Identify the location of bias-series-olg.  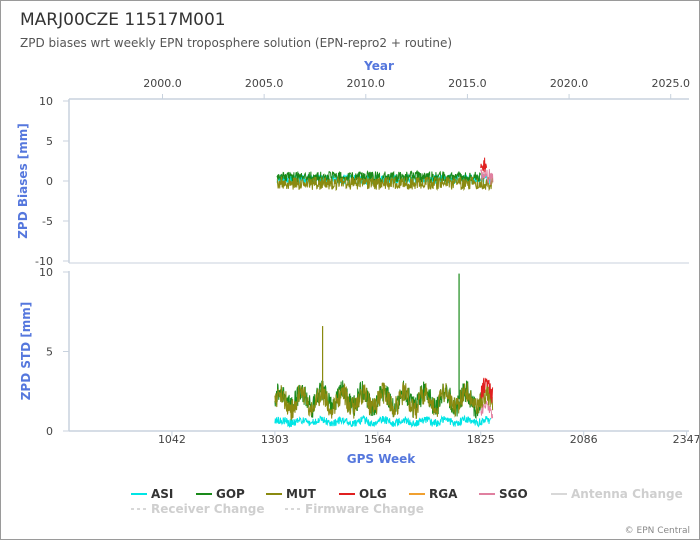
(484, 165).